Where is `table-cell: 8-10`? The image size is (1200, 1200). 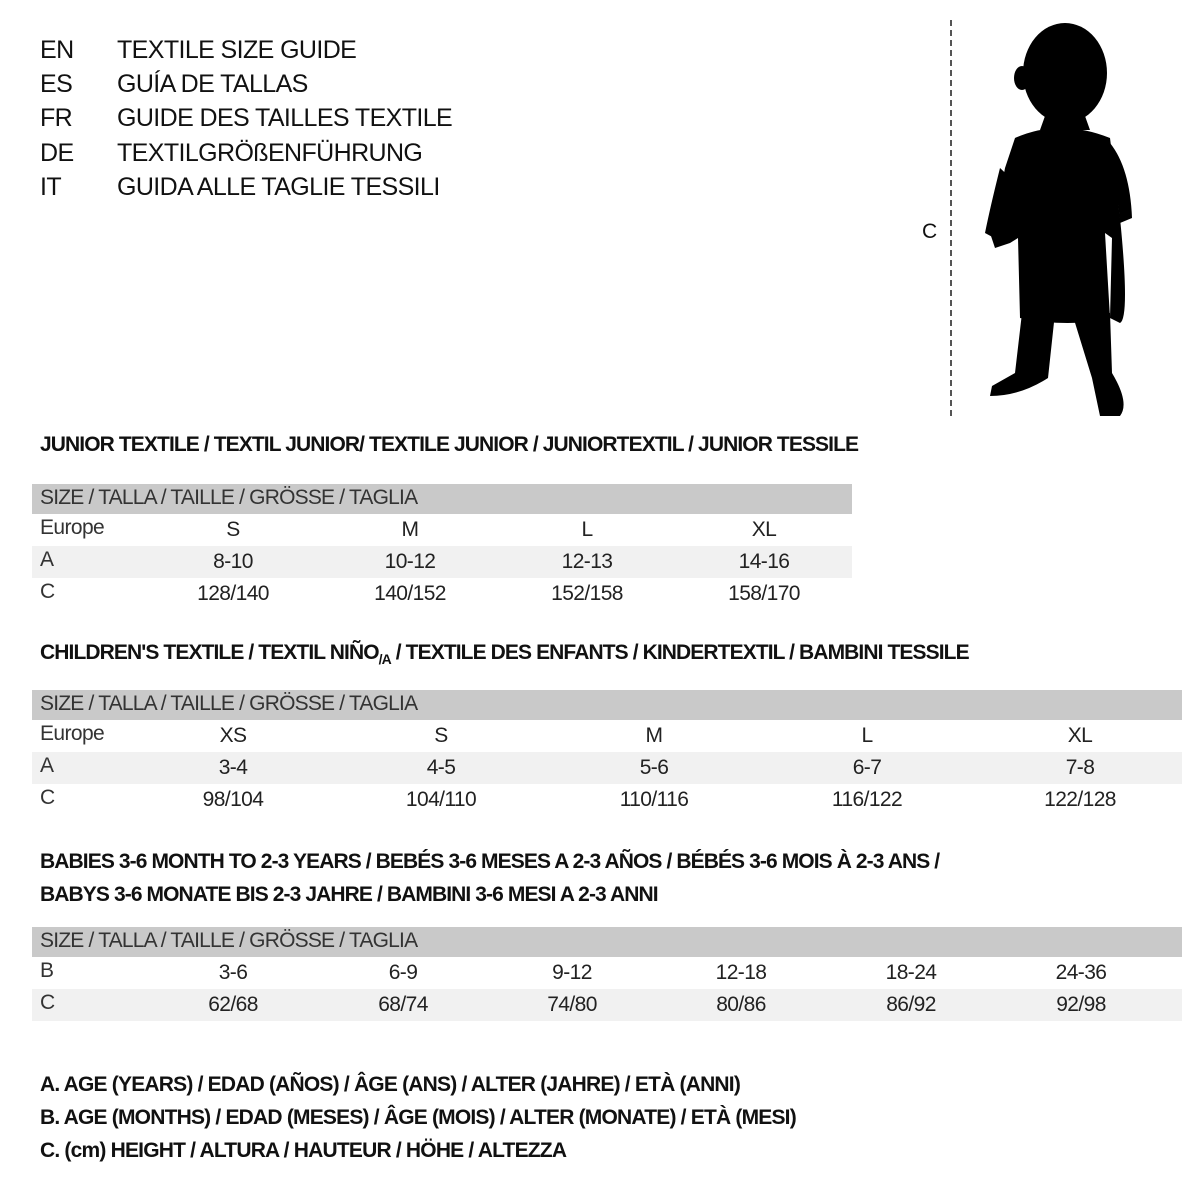 table-cell: 8-10 is located at coordinates (233, 561).